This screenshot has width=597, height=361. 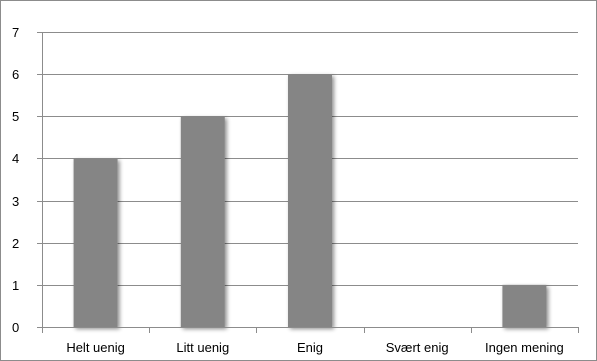 What do you see at coordinates (15, 243) in the screenshot?
I see `y-tick-label: 2` at bounding box center [15, 243].